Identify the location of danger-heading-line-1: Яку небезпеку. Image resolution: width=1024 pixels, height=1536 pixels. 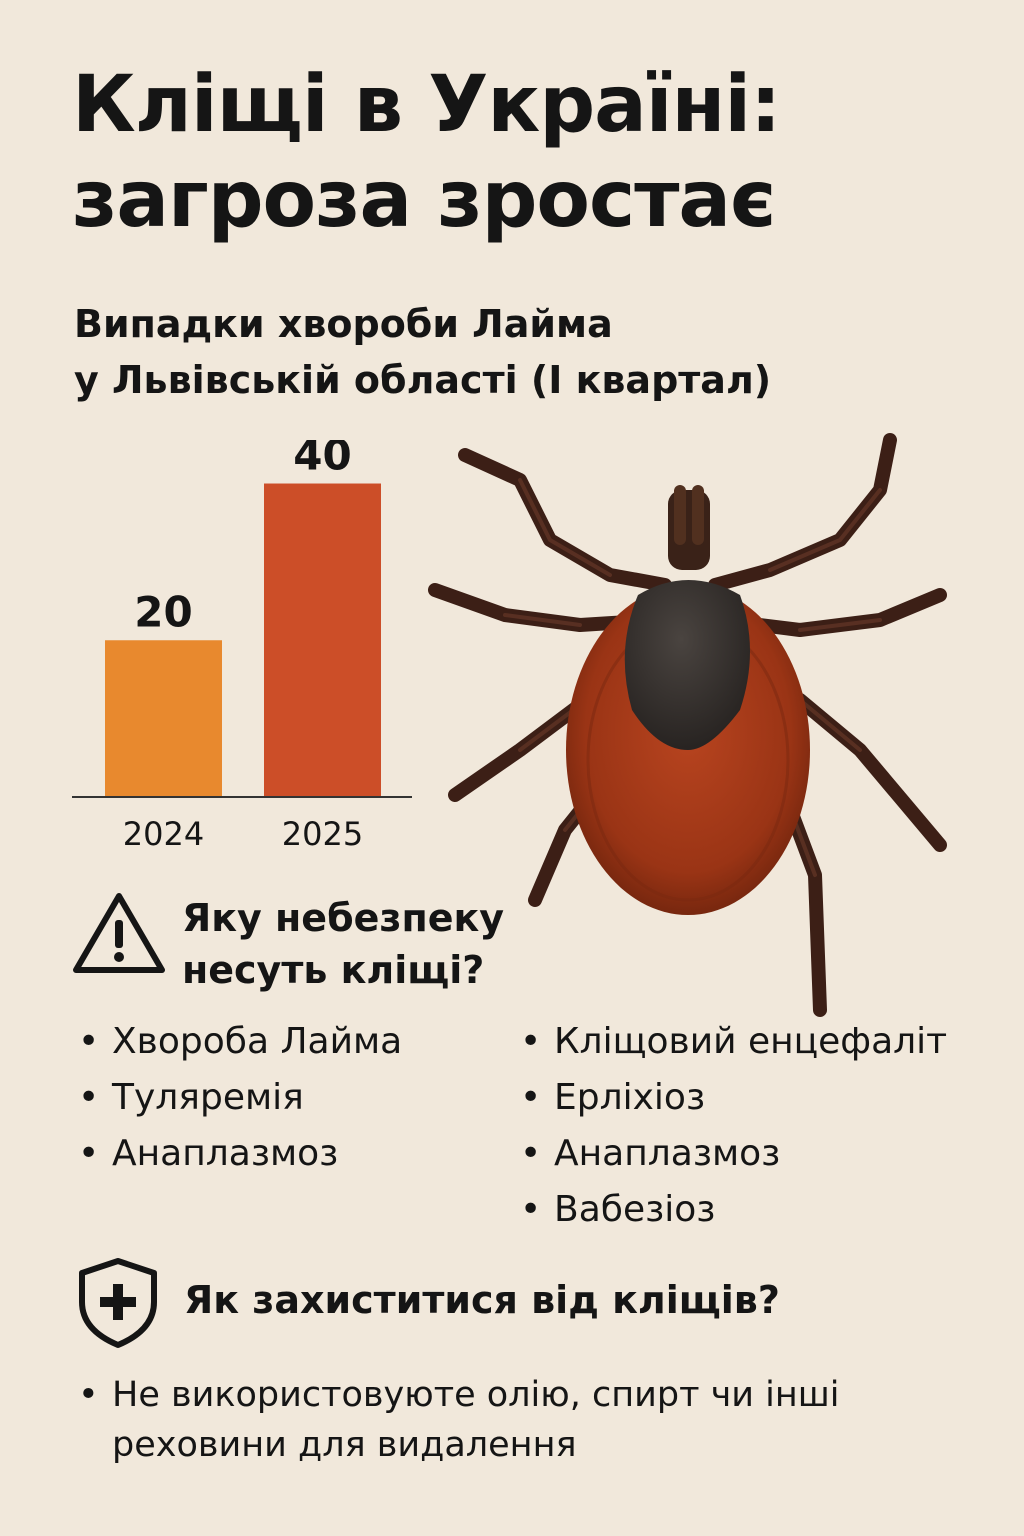
(343, 918).